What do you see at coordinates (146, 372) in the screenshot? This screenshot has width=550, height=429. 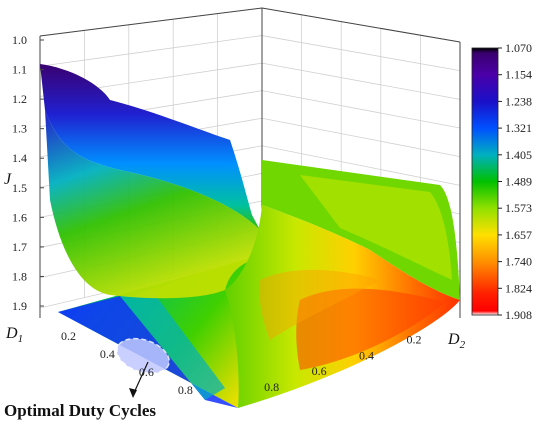 I see `d1-tick-label: 0.6` at bounding box center [146, 372].